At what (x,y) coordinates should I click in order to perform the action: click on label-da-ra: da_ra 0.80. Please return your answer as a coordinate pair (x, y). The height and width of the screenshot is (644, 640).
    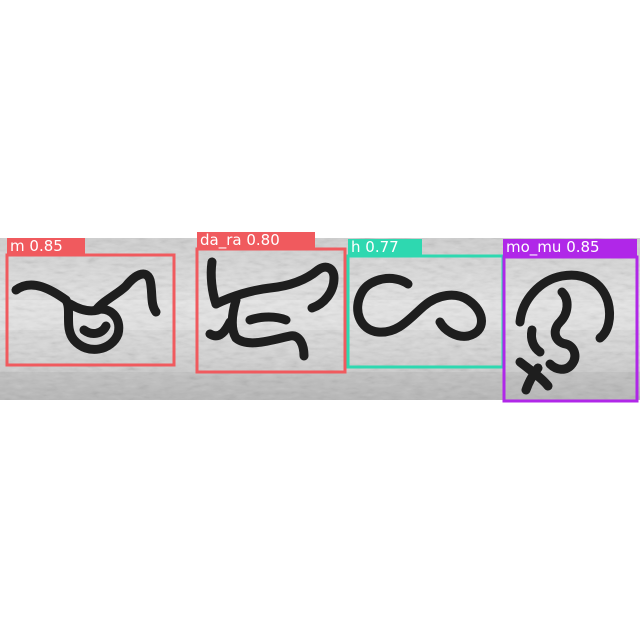
    Looking at the image, I should click on (256, 240).